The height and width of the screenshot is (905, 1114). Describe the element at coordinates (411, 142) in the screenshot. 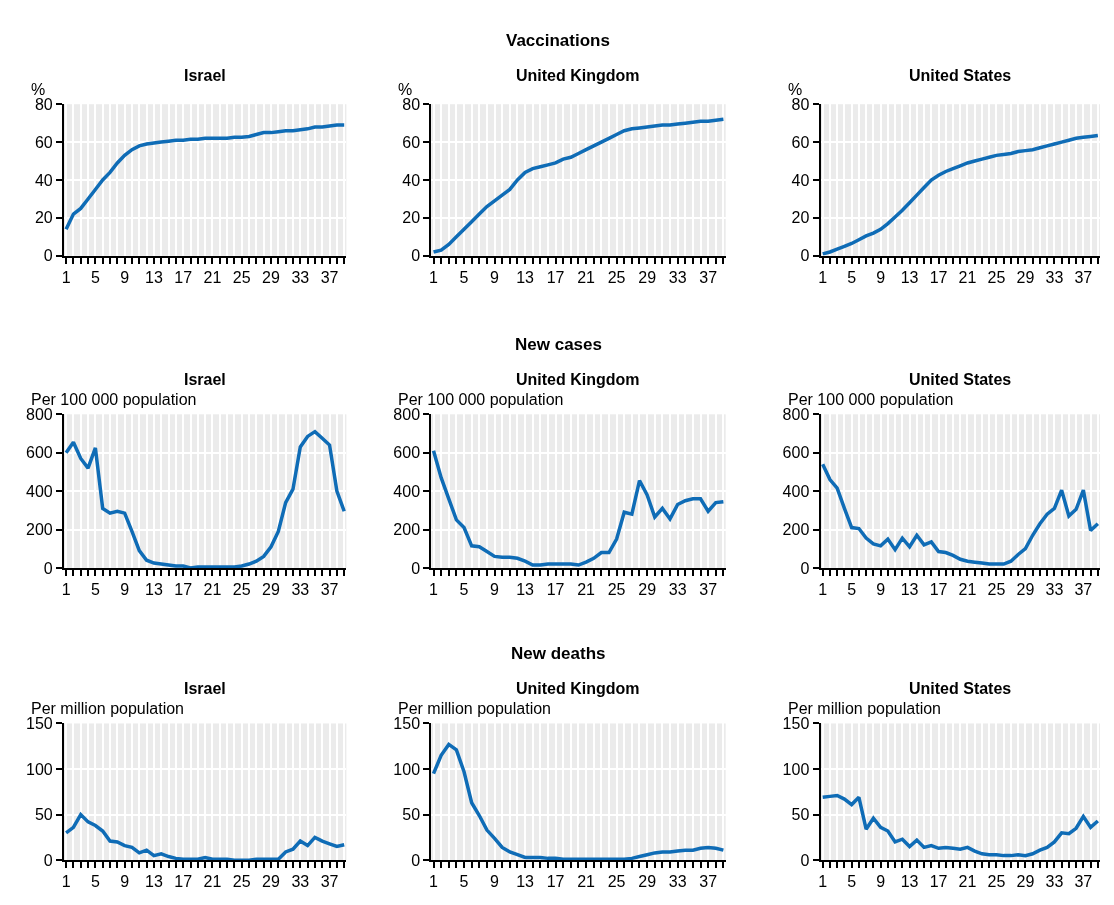

I see `y-tick-label: 60` at that location.